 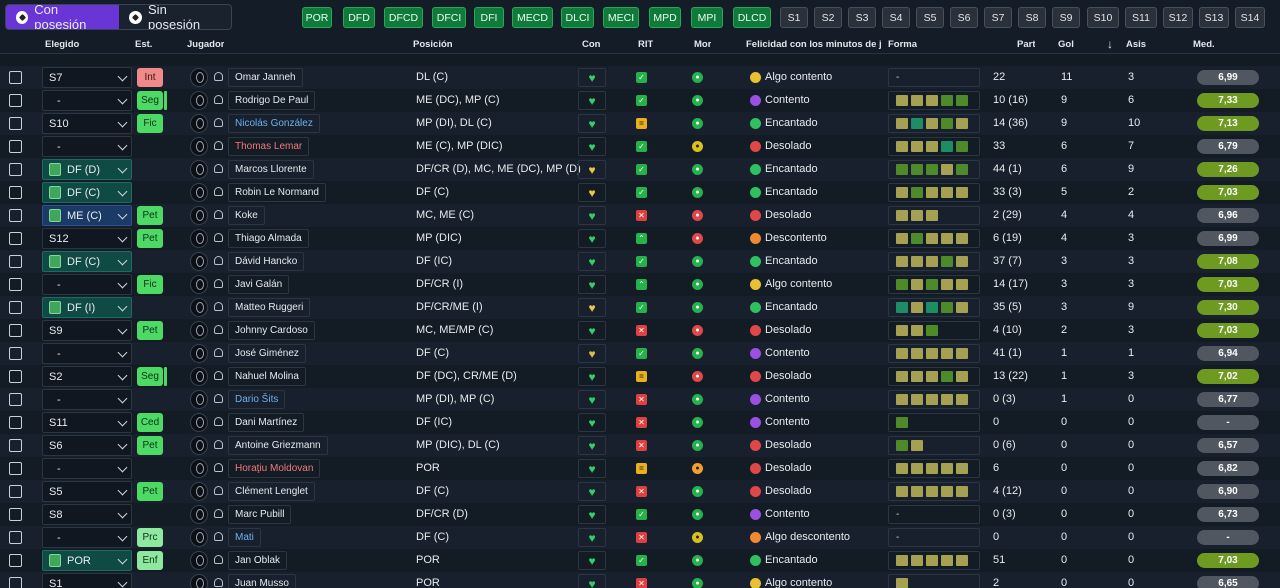 What do you see at coordinates (998, 17) in the screenshot?
I see `set-chip-s7: S7` at bounding box center [998, 17].